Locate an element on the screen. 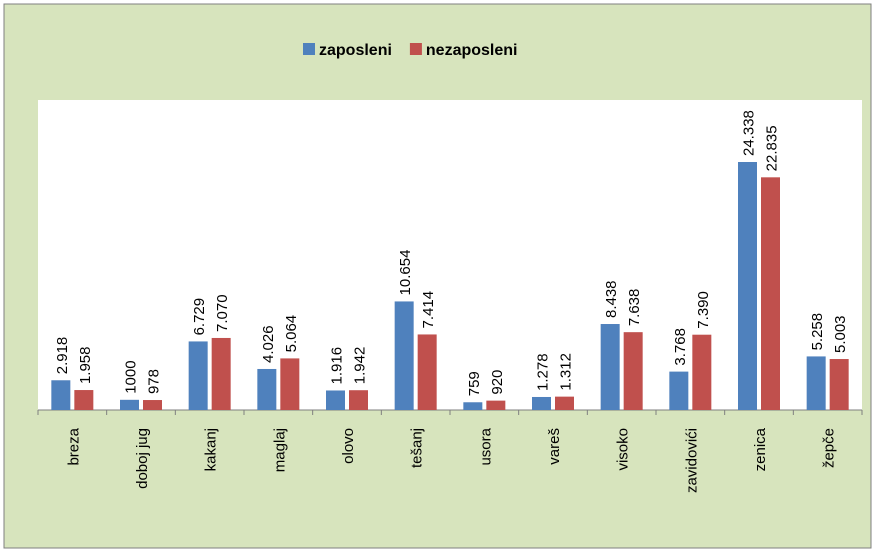 The width and height of the screenshot is (877, 552). x-tick-label: zenica is located at coordinates (760, 449).